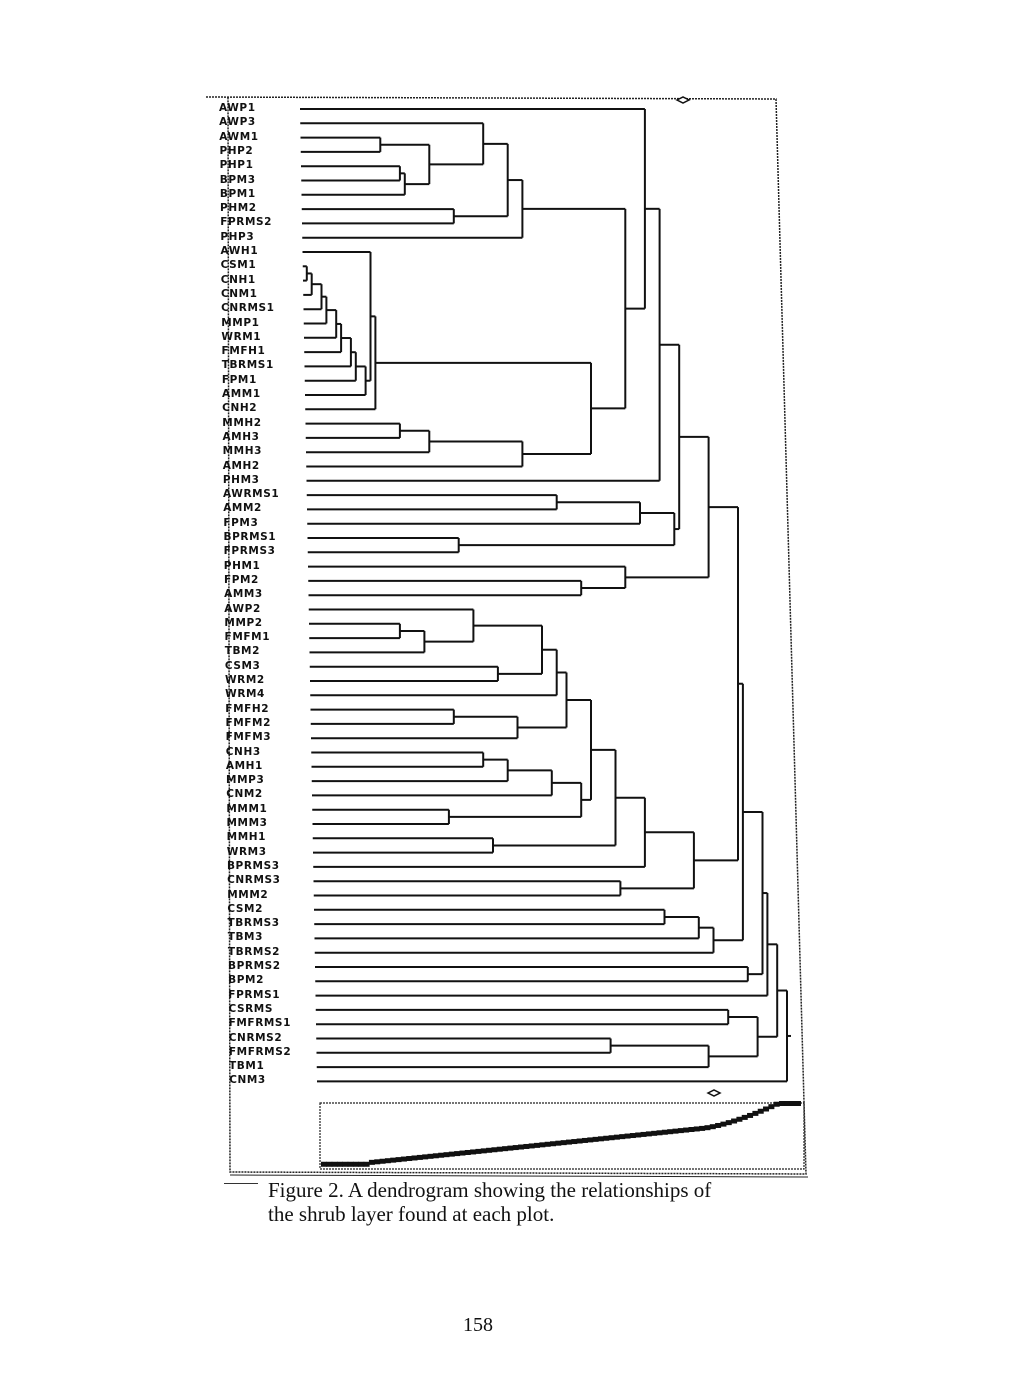 Image resolution: width=1017 pixels, height=1380 pixels. I want to click on leaf-label: AMH3, so click(241, 436).